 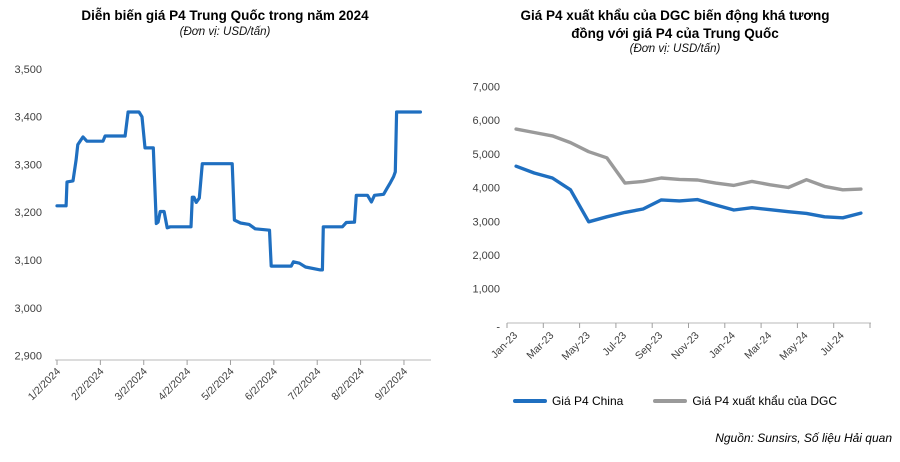 What do you see at coordinates (649, 346) in the screenshot?
I see `x-tick-label: Sep-23` at bounding box center [649, 346].